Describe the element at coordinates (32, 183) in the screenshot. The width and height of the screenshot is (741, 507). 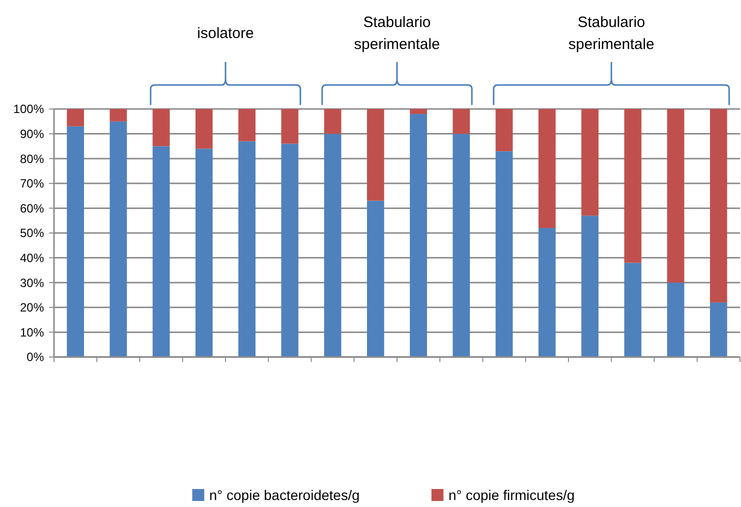
I see `y-tick-label: 70%` at that location.